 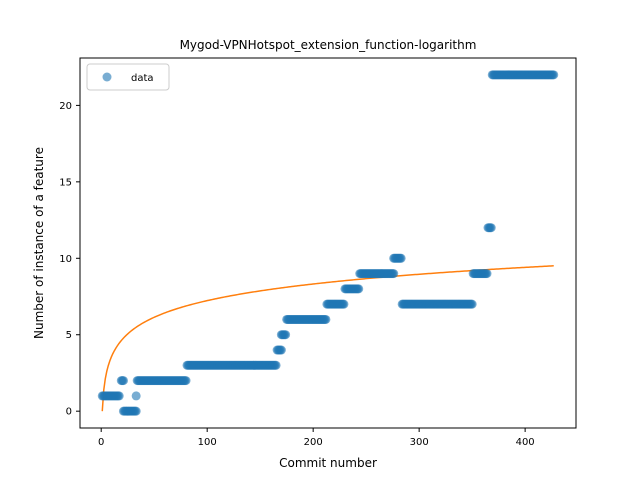 I want to click on legend-box, so click(x=128, y=77).